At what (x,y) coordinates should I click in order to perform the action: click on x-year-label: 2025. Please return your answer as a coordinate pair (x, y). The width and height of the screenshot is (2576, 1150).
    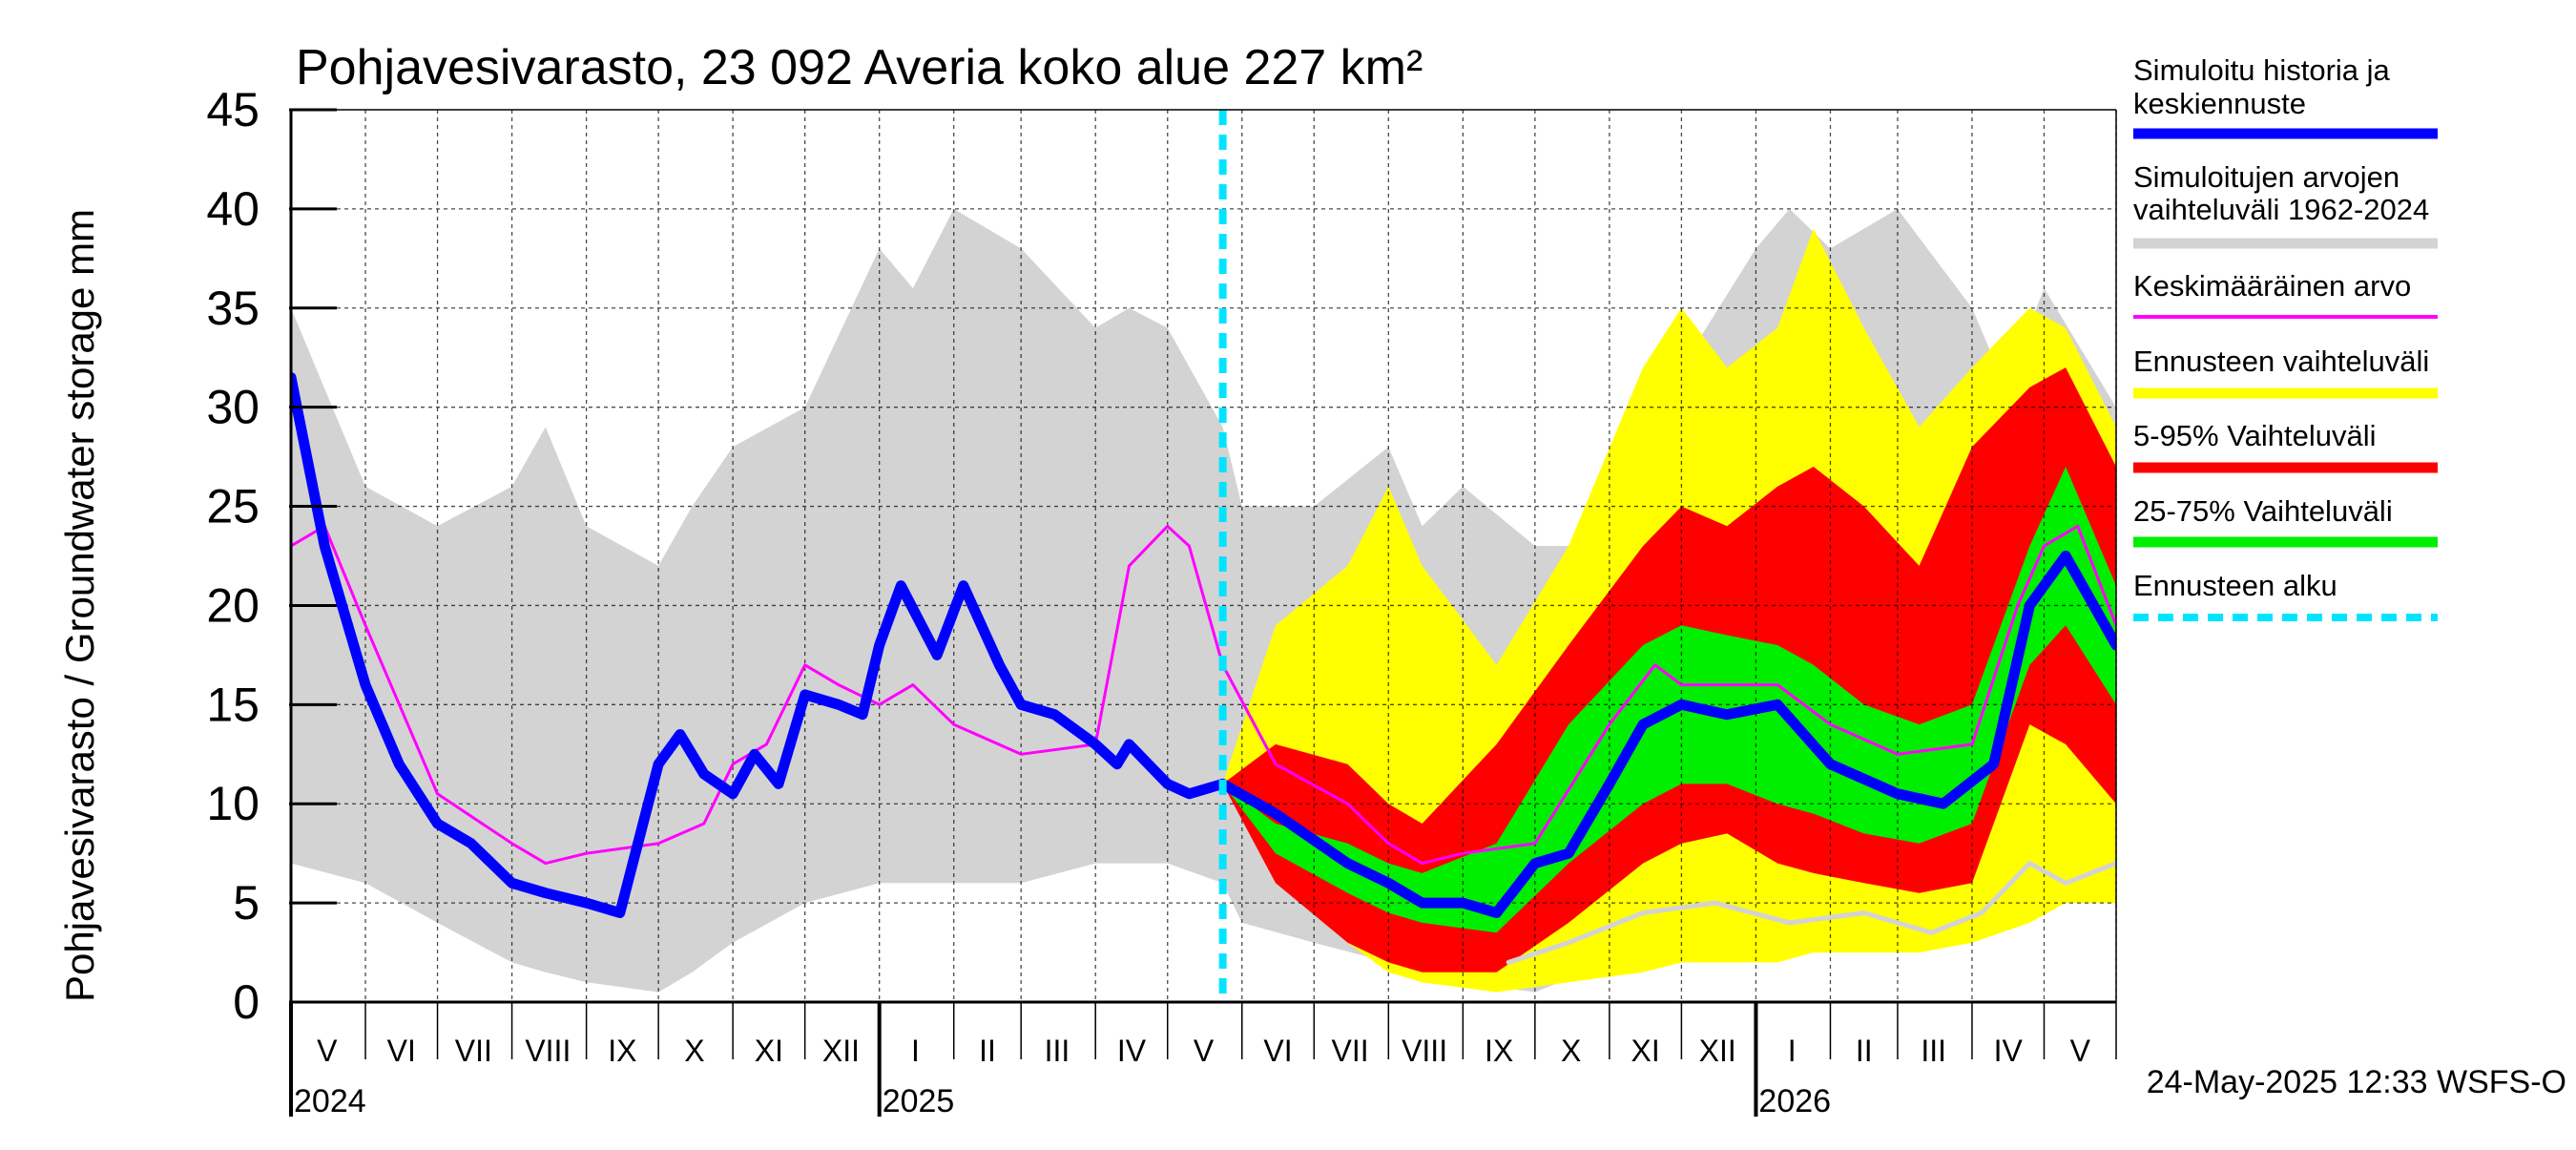
    Looking at the image, I should click on (919, 1101).